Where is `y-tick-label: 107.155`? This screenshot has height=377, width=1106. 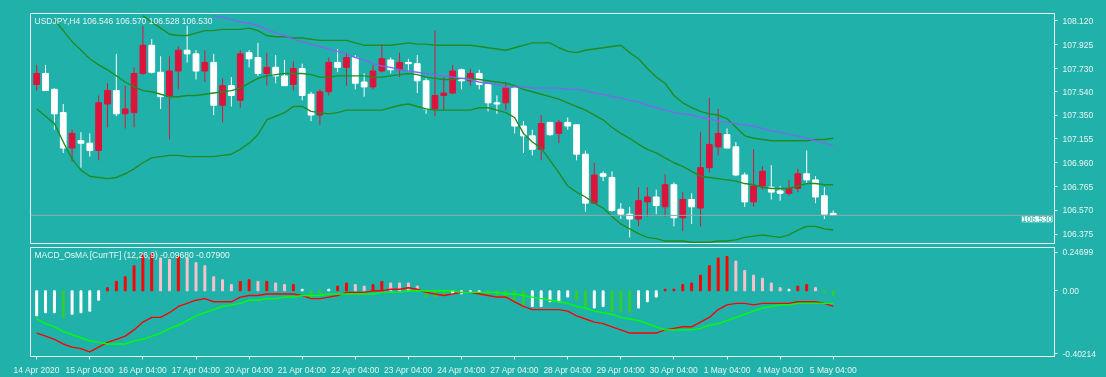 y-tick-label: 107.155 is located at coordinates (1078, 138).